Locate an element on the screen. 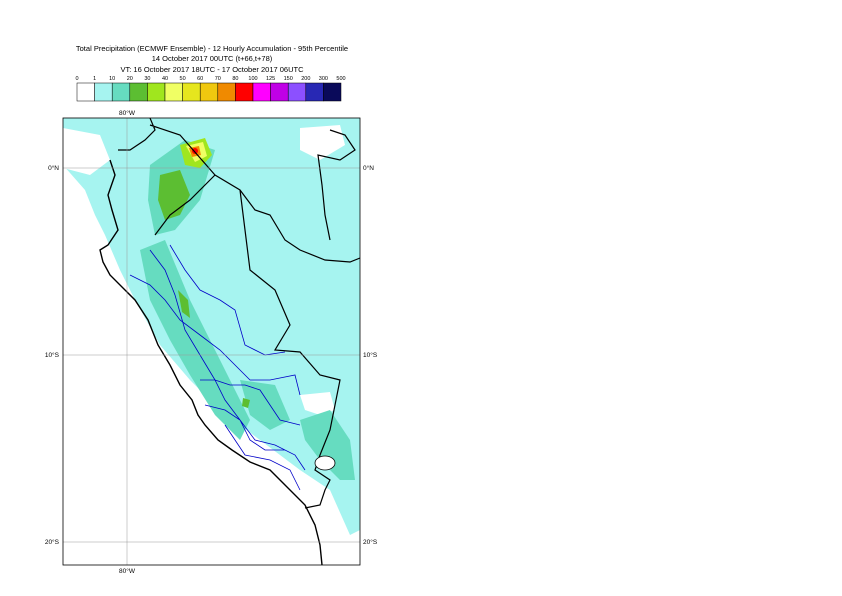 The image size is (842, 596). lat-label-right-10s: 10°S is located at coordinates (370, 355).